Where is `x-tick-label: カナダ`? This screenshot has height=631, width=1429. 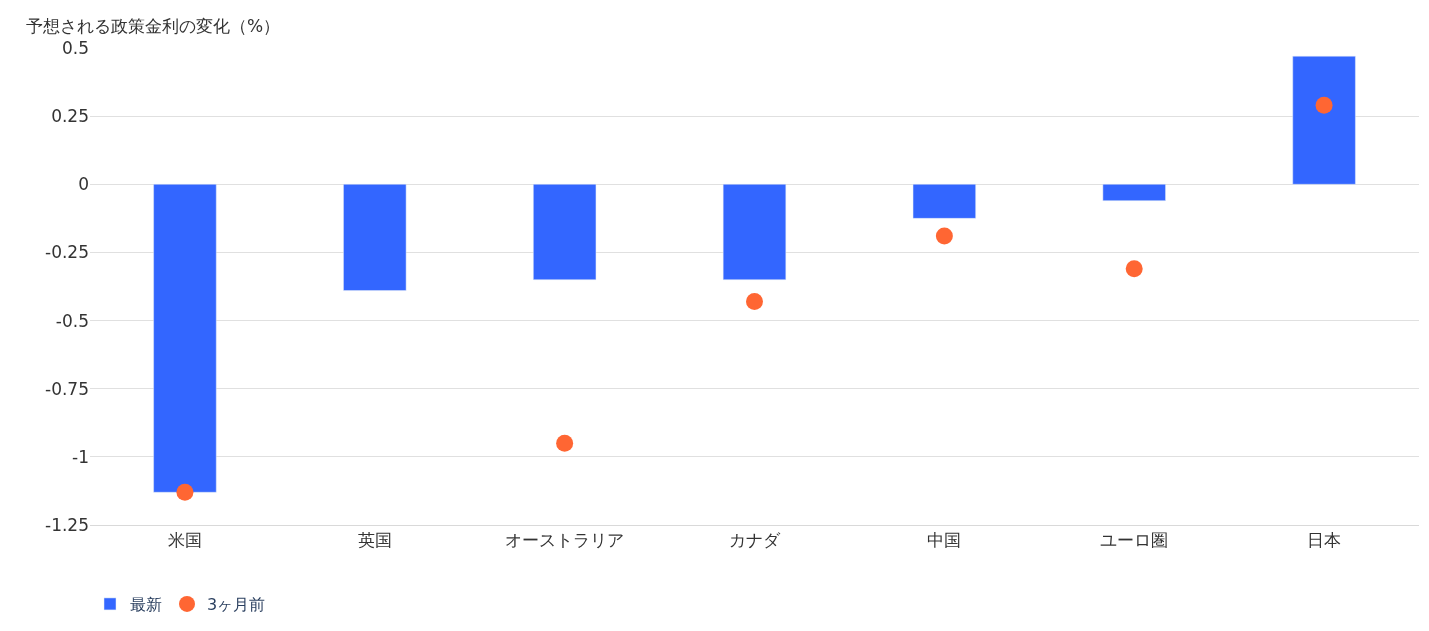 x-tick-label: カナダ is located at coordinates (755, 540).